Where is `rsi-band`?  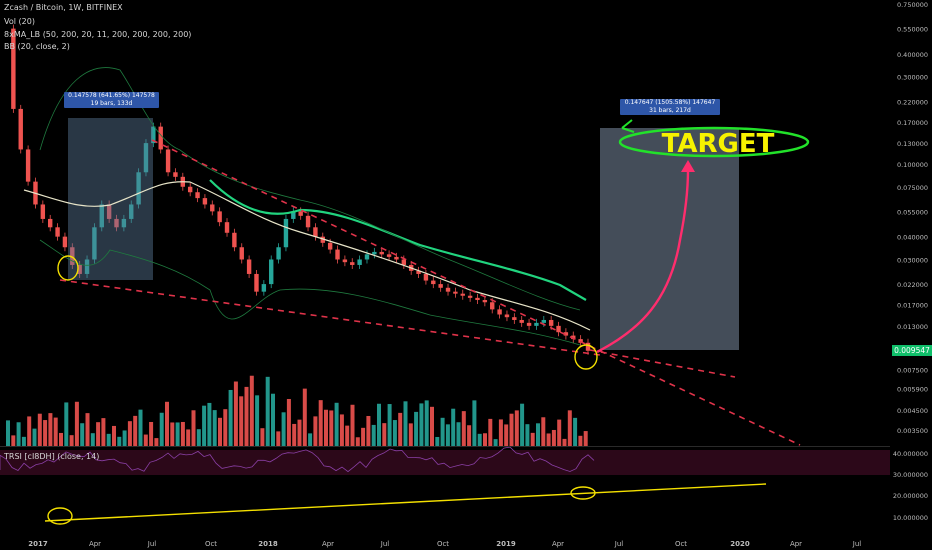
rsi-band is located at coordinates (445, 462).